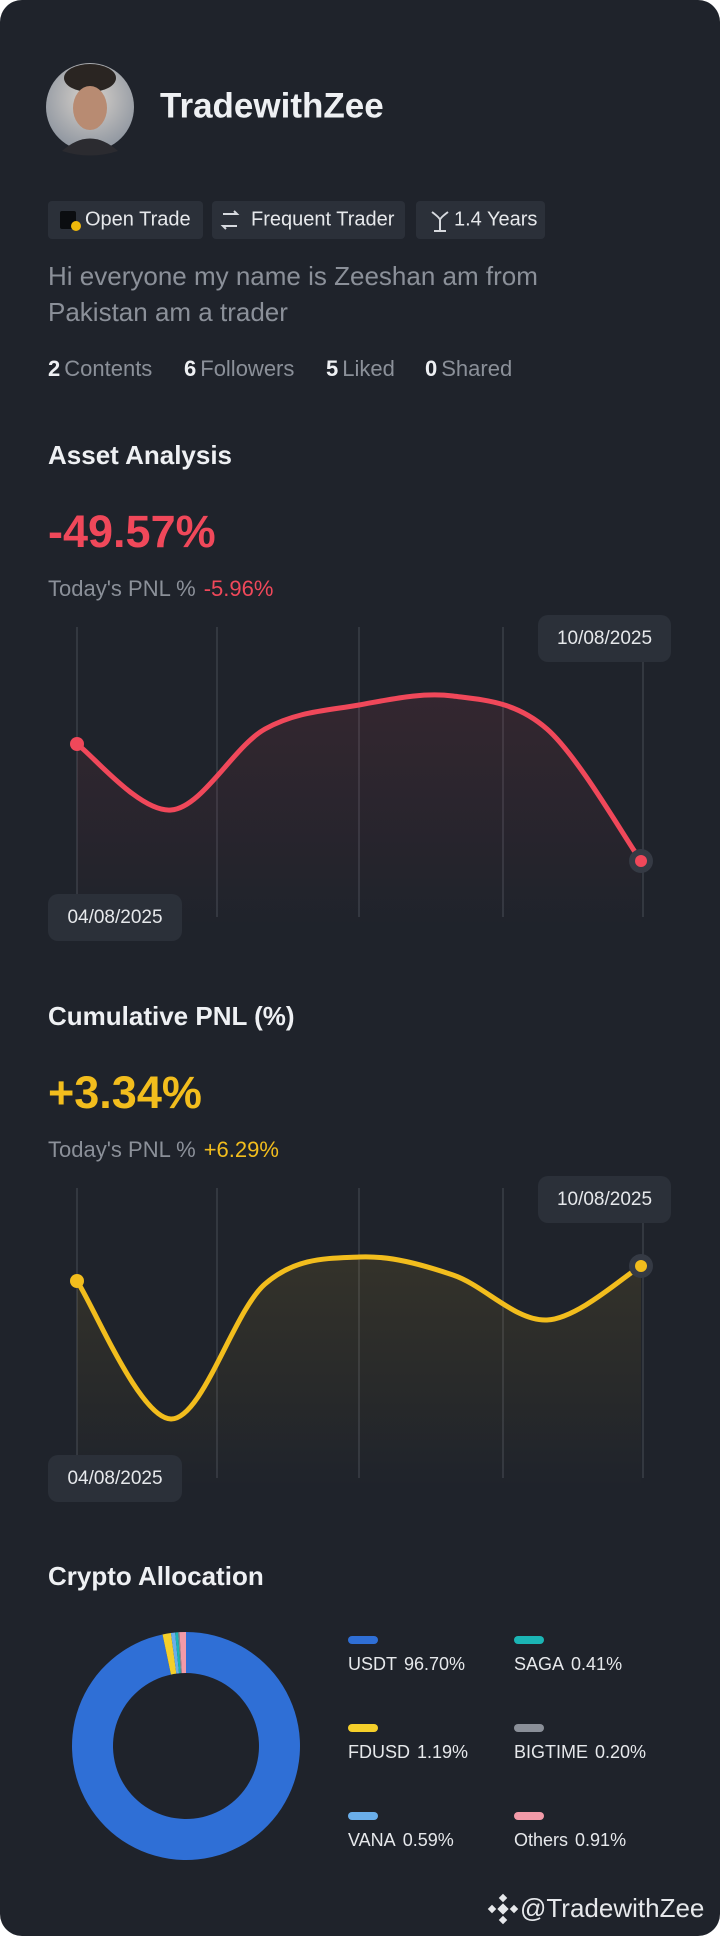  I want to click on stat: 0 Shared, so click(468, 368).